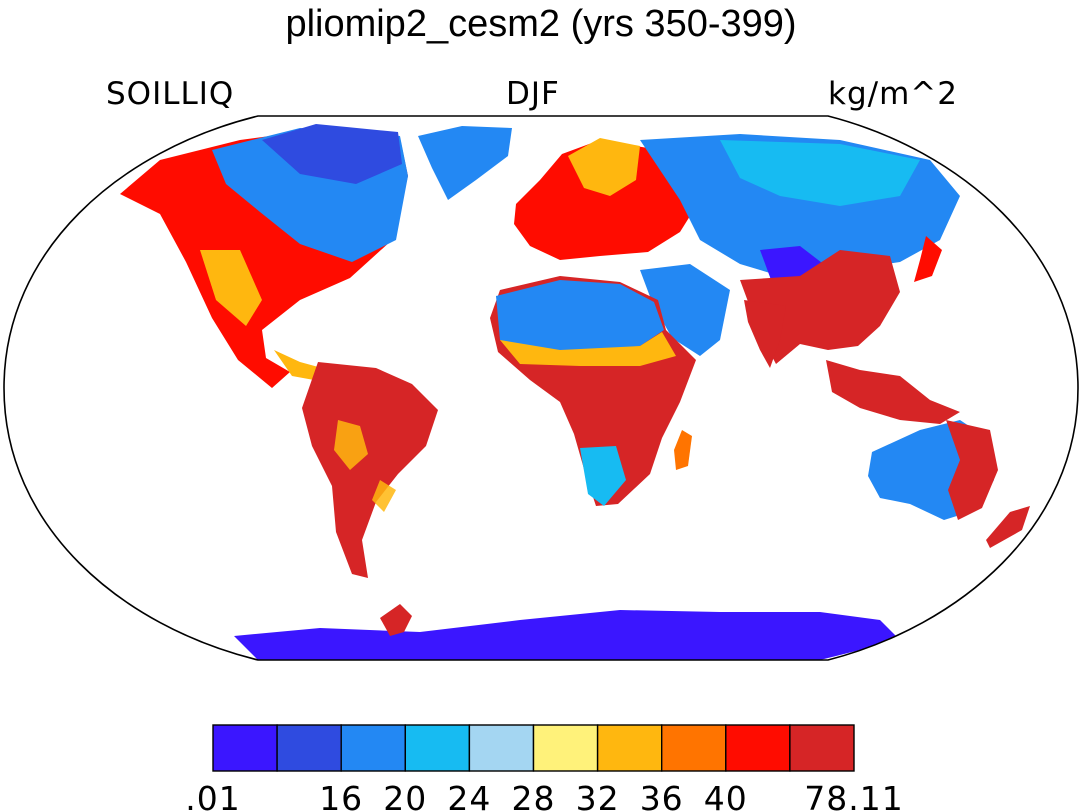 This screenshot has width=1082, height=812. Describe the element at coordinates (341, 795) in the screenshot. I see `colorbar-label: 16` at that location.